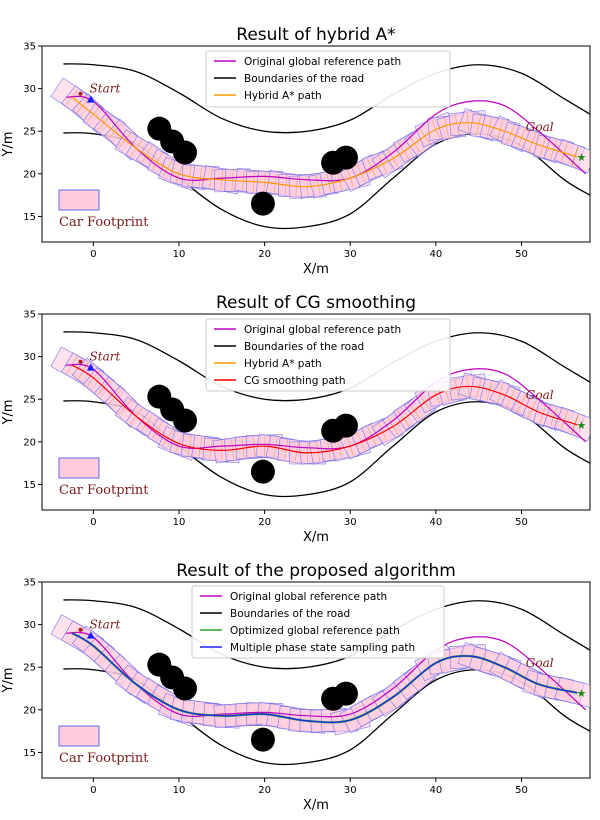 The image size is (600, 820). What do you see at coordinates (295, 381) in the screenshot?
I see `legend-label-cg: CG smoothing path` at bounding box center [295, 381].